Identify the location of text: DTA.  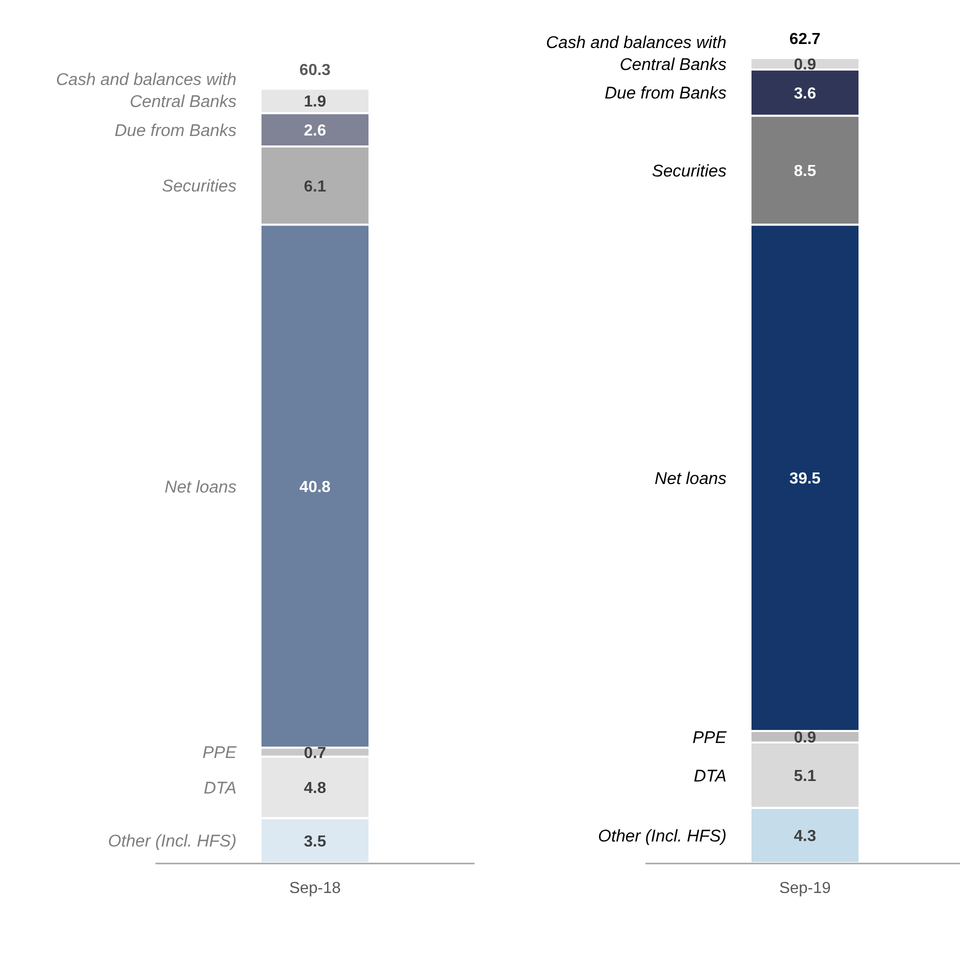
(710, 776).